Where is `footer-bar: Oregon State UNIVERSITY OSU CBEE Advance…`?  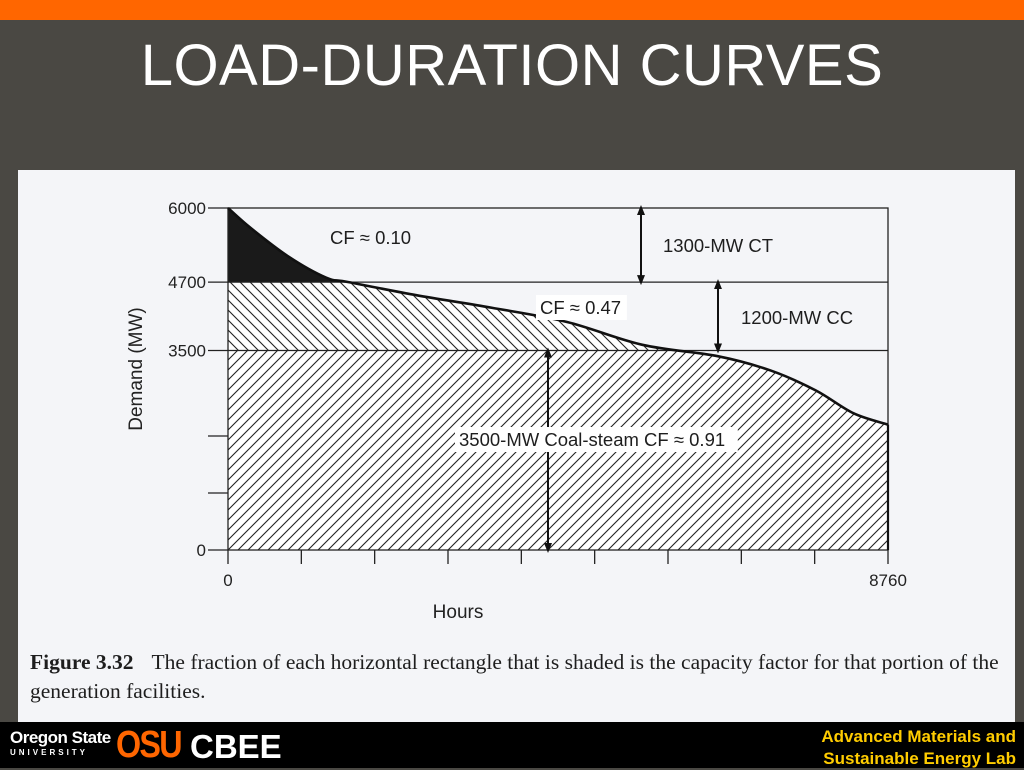 footer-bar: Oregon State UNIVERSITY OSU CBEE Advance… is located at coordinates (512, 745).